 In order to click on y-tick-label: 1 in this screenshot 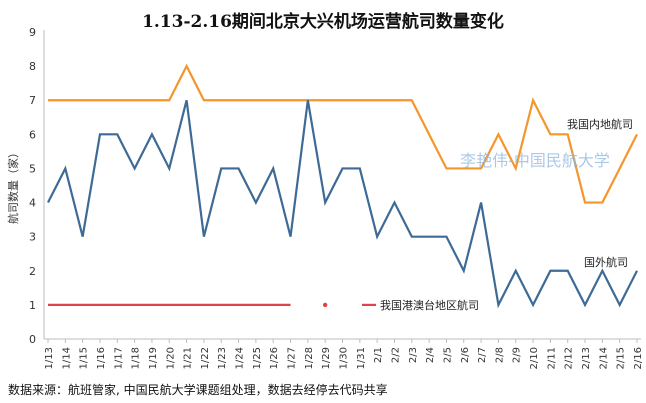, I will do `click(32, 305)`.